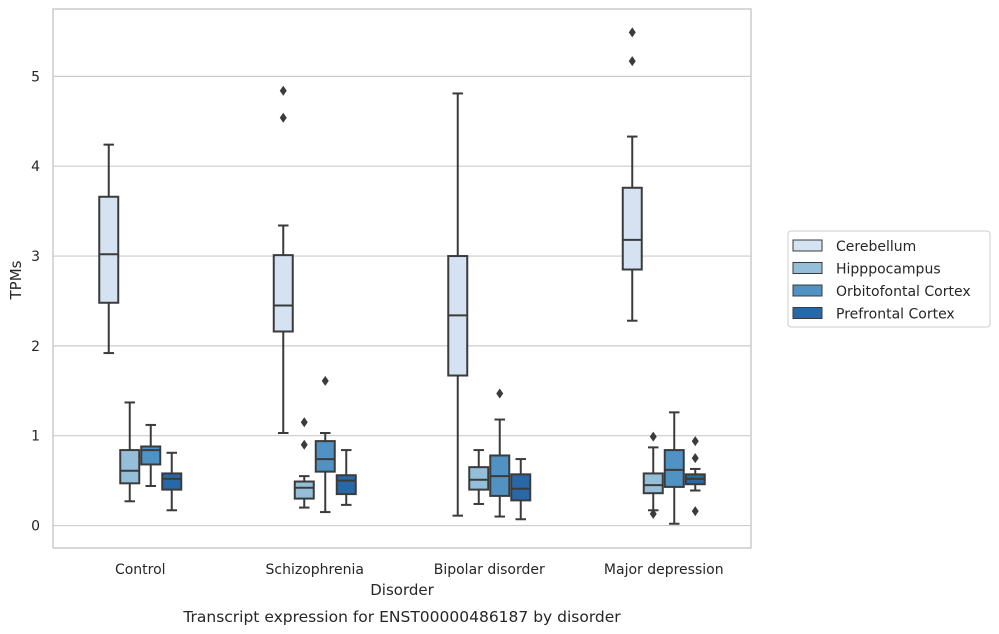 Image resolution: width=999 pixels, height=634 pixels. I want to click on legend-item: Hipppocampus, so click(866, 270).